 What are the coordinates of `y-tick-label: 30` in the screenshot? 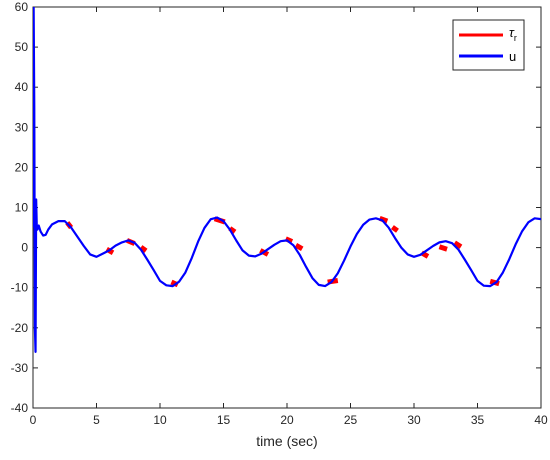 It's located at (22, 127).